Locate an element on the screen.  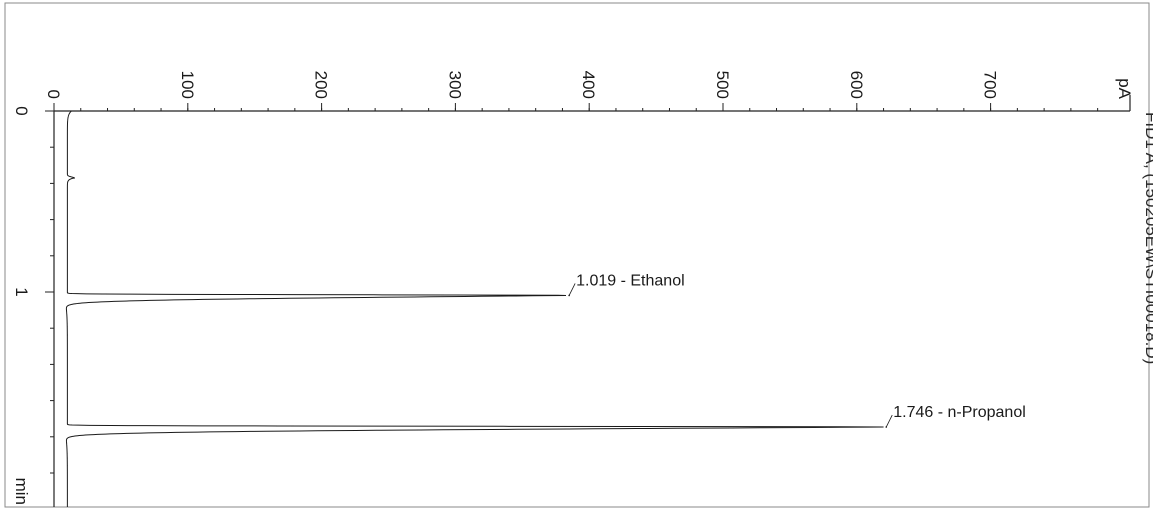
x-tick-label-group: 100 is located at coordinates (187, 85).